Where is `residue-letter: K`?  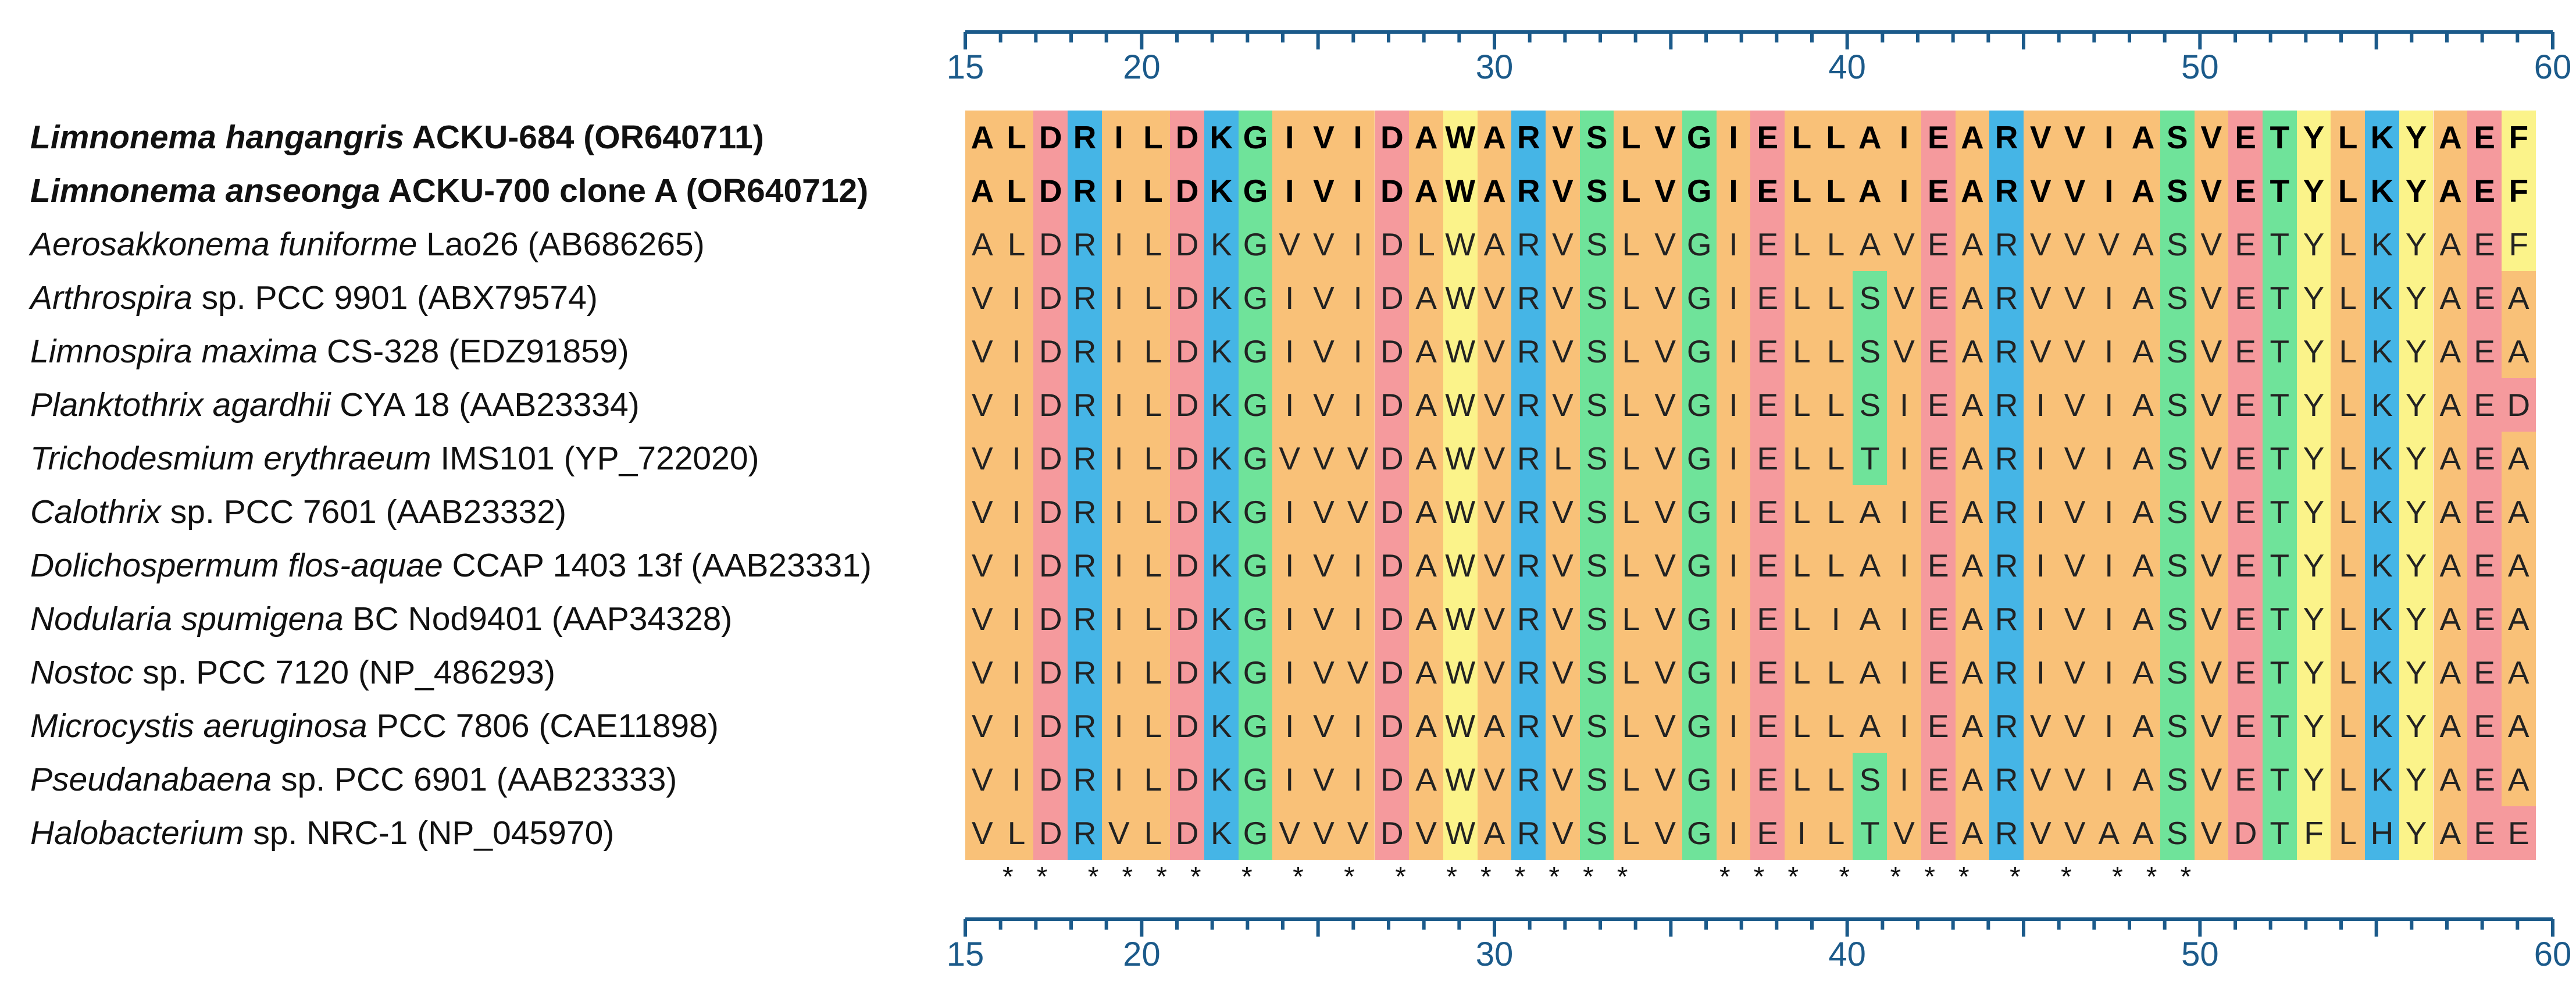 residue-letter: K is located at coordinates (1221, 405).